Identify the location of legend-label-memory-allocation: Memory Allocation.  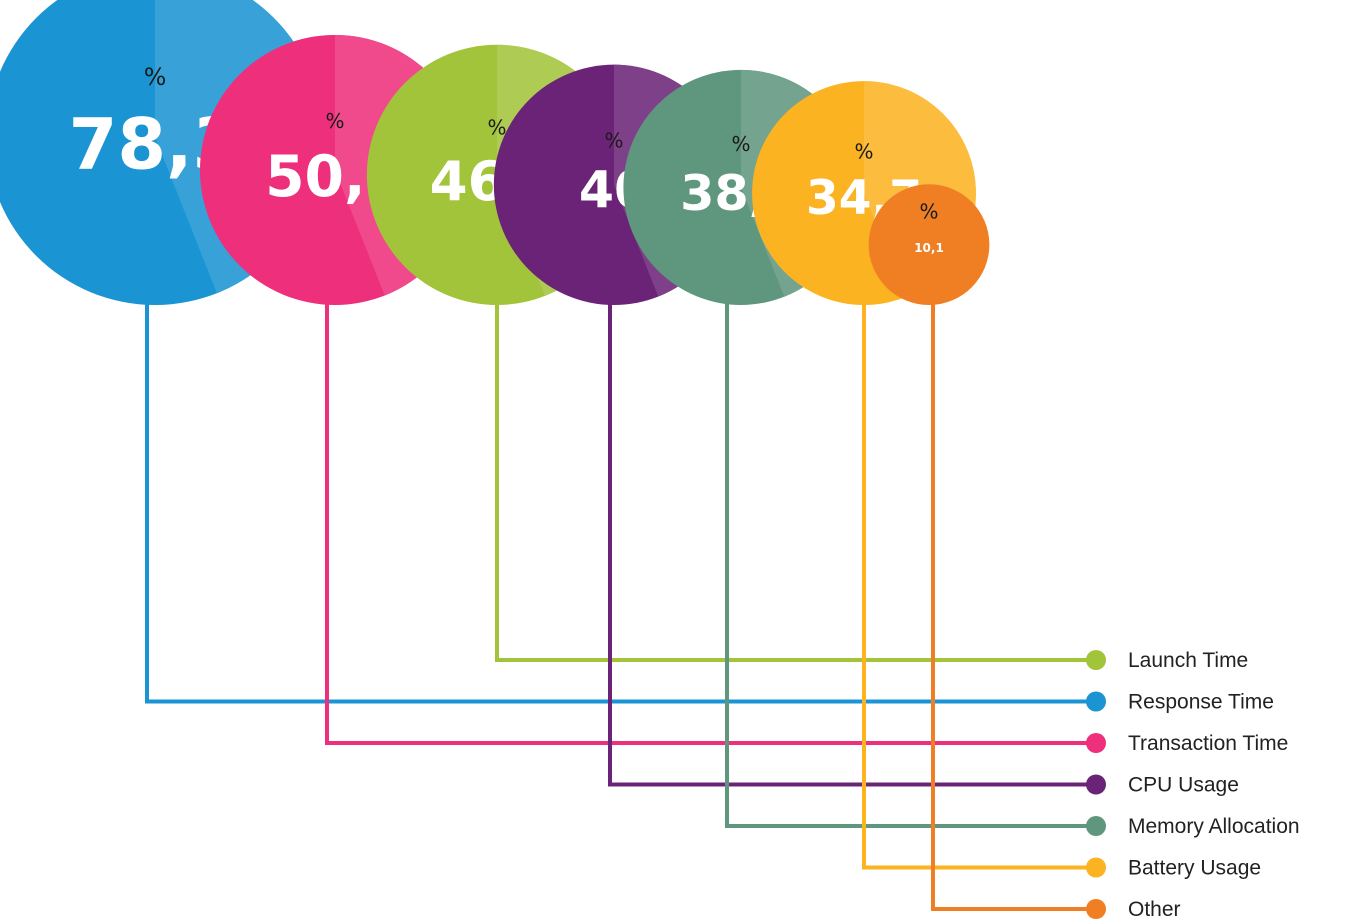
(1214, 826).